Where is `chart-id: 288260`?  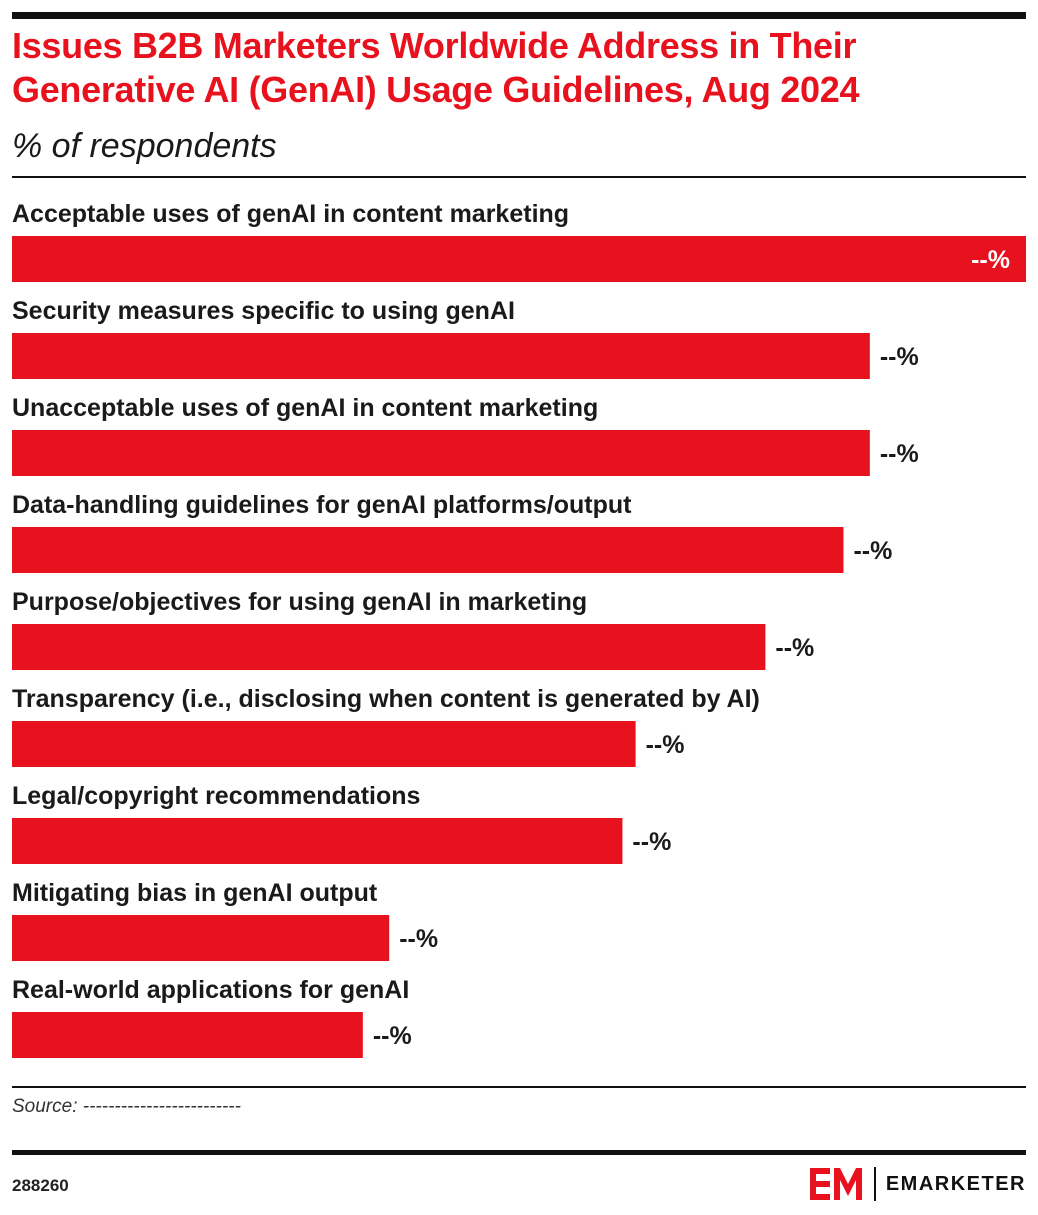 chart-id: 288260 is located at coordinates (40, 1185).